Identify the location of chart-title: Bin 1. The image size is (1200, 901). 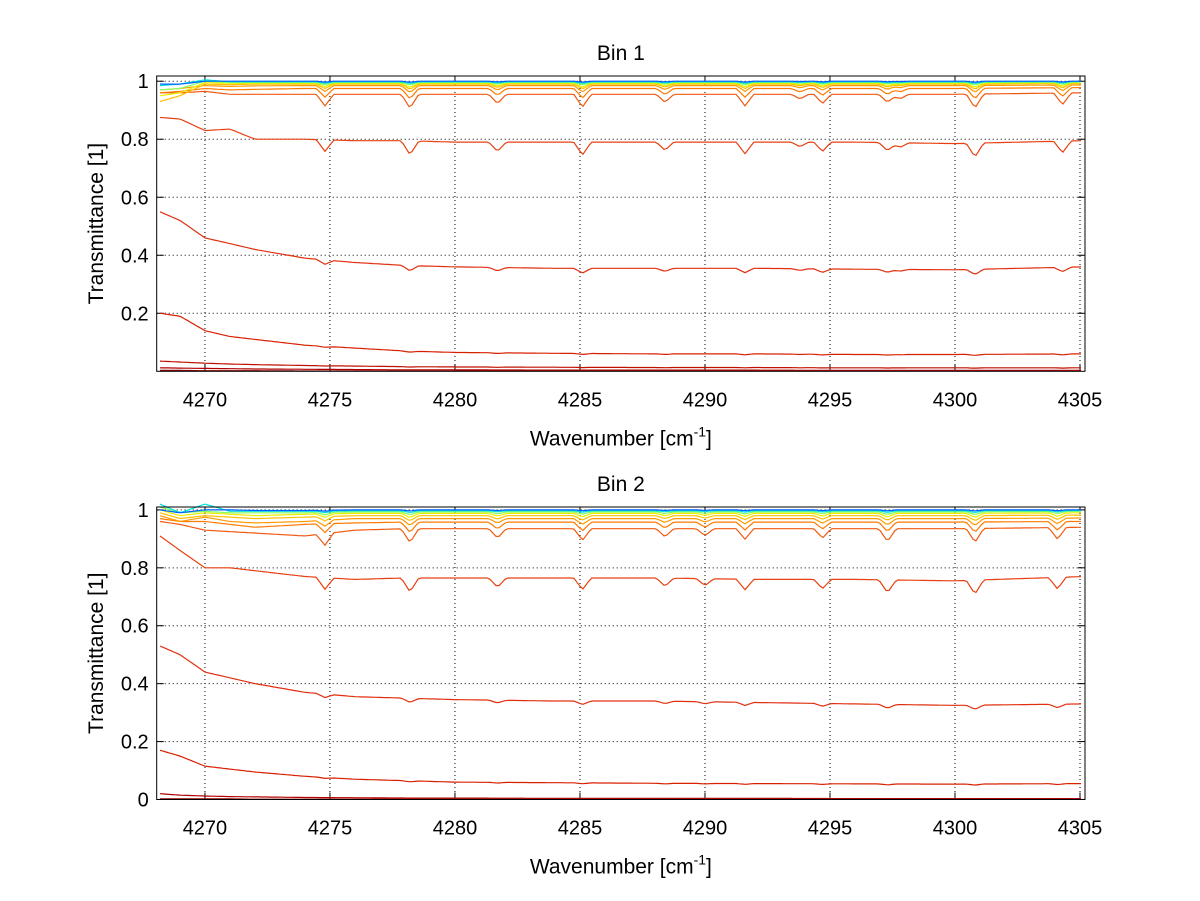
(621, 53).